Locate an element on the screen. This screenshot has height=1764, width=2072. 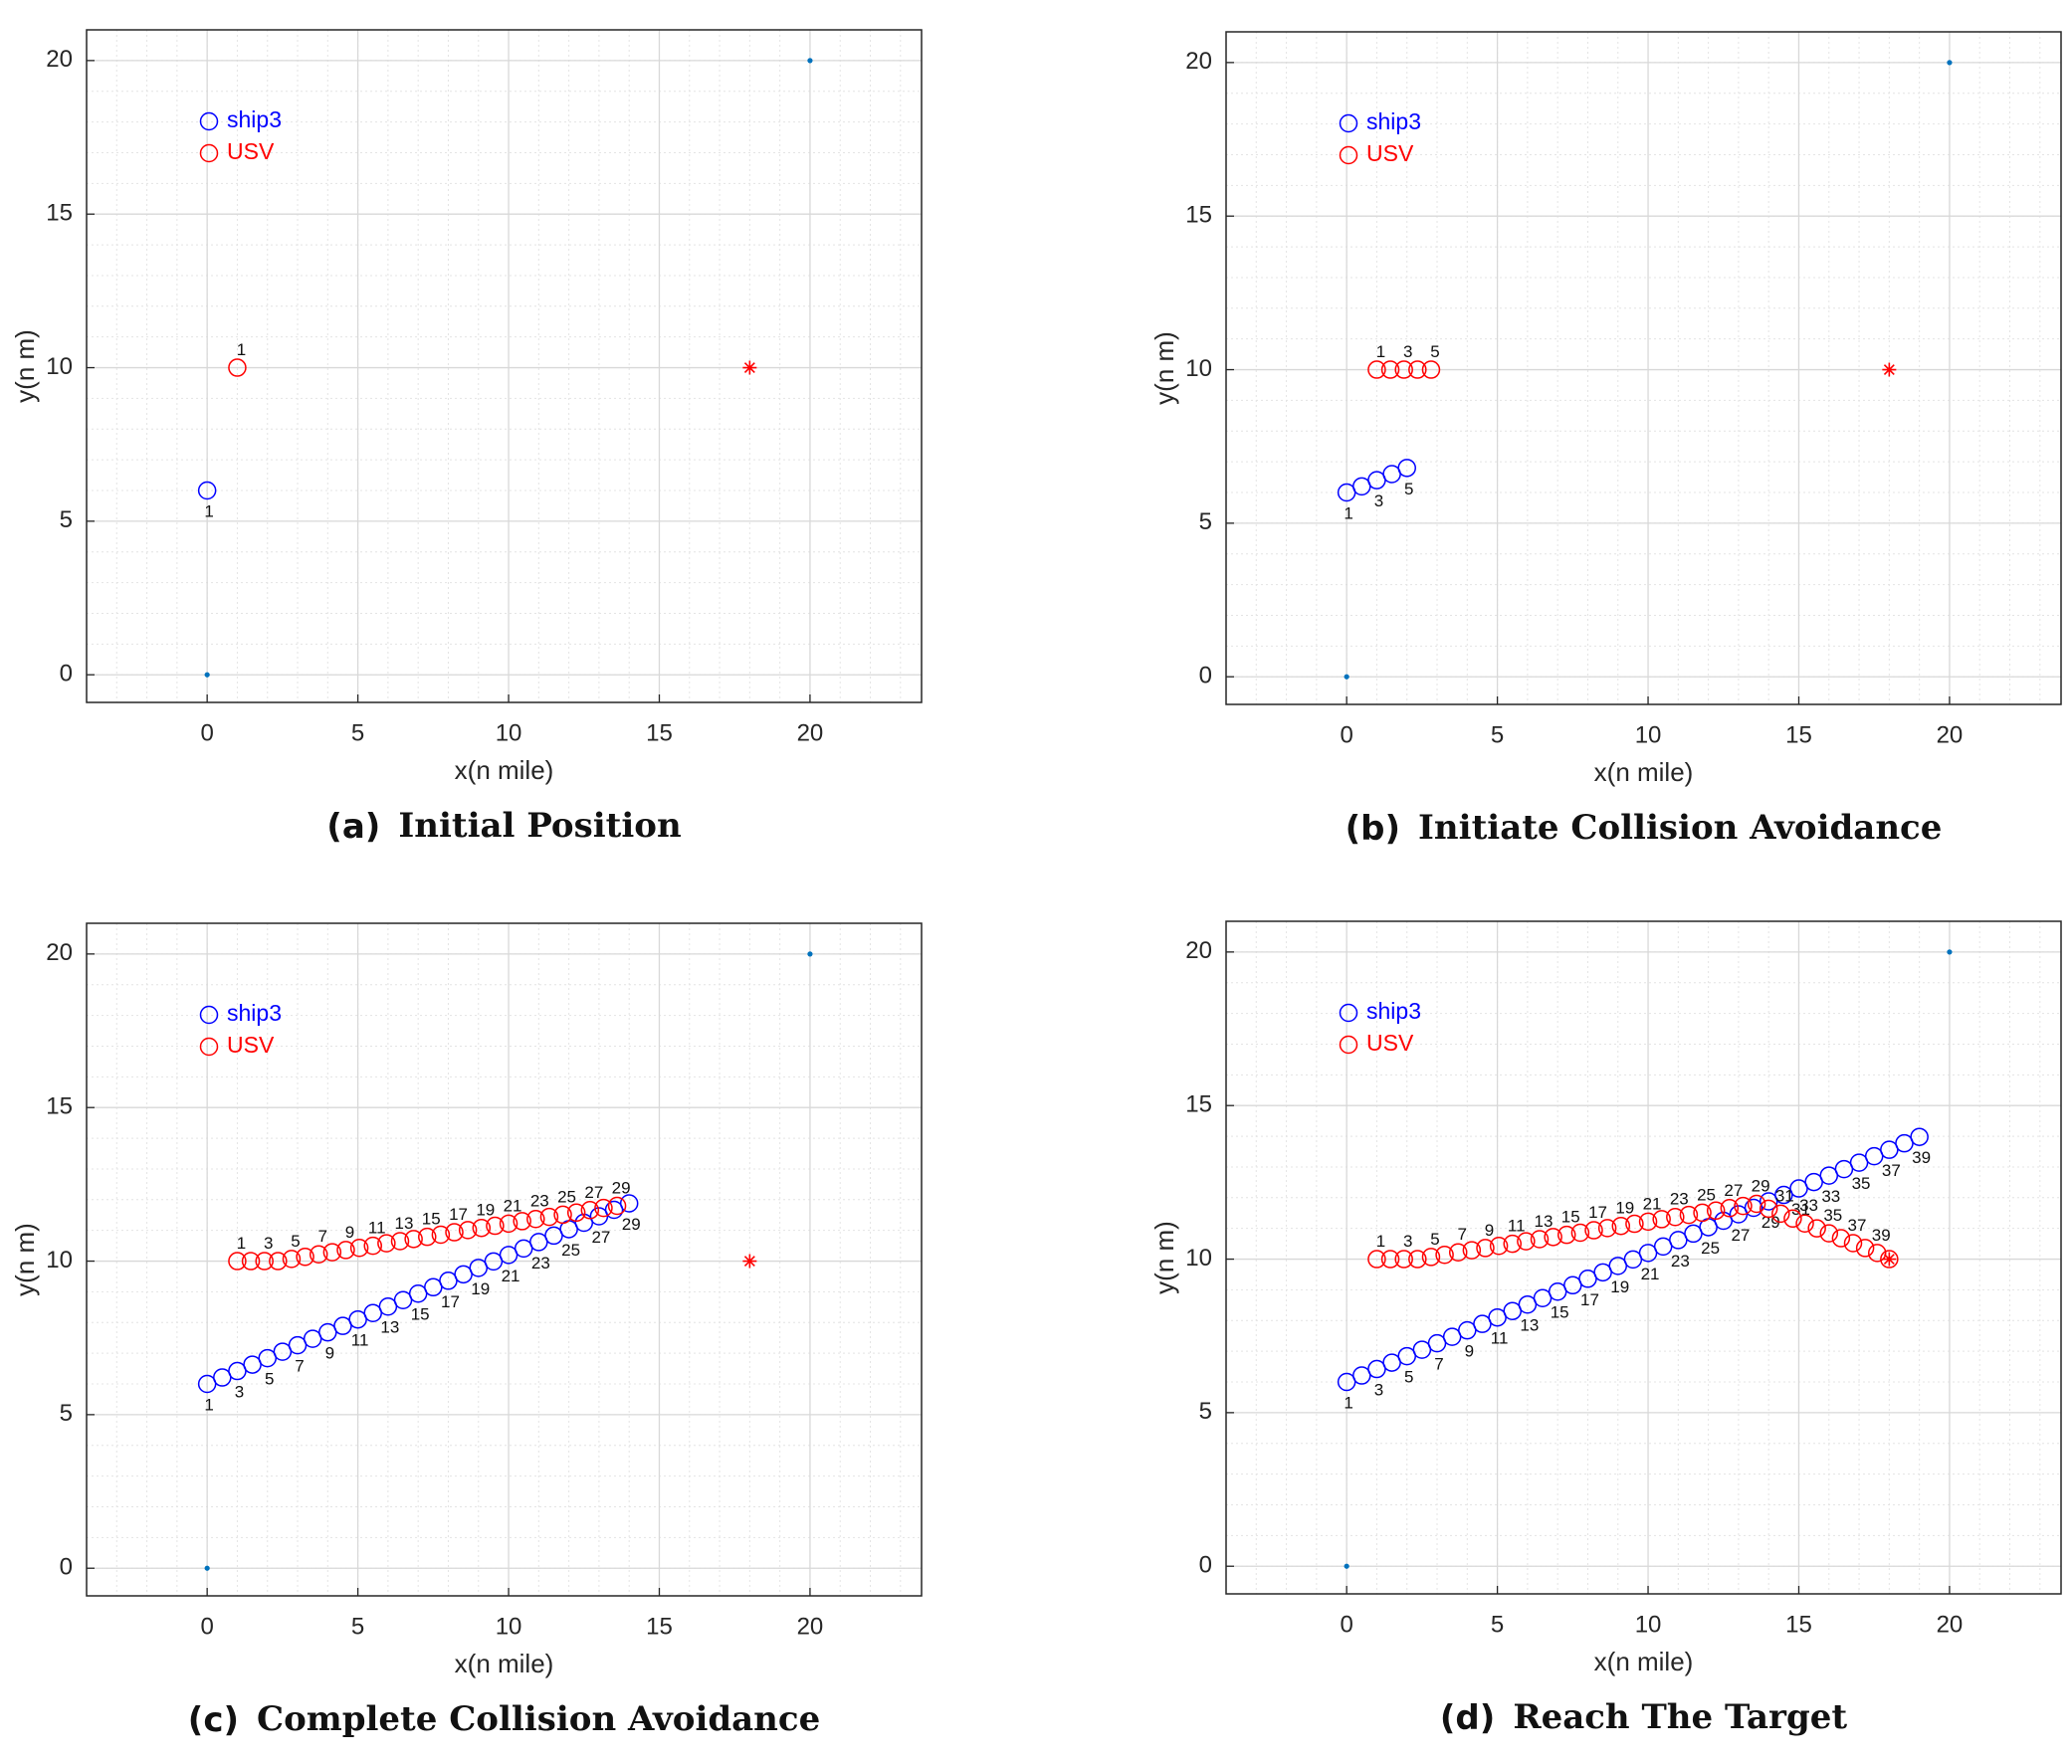
point-label: 19 is located at coordinates (485, 1210).